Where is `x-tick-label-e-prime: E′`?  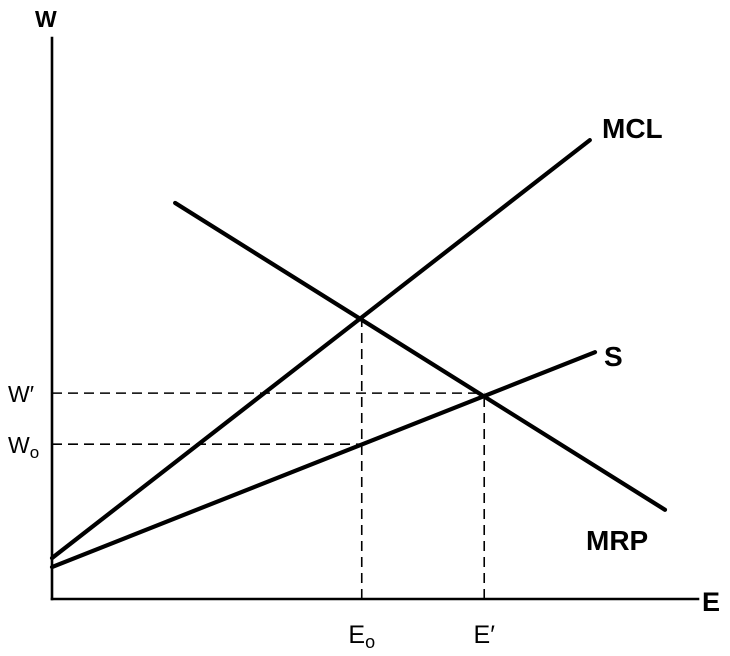
x-tick-label-e-prime: E′ is located at coordinates (485, 635).